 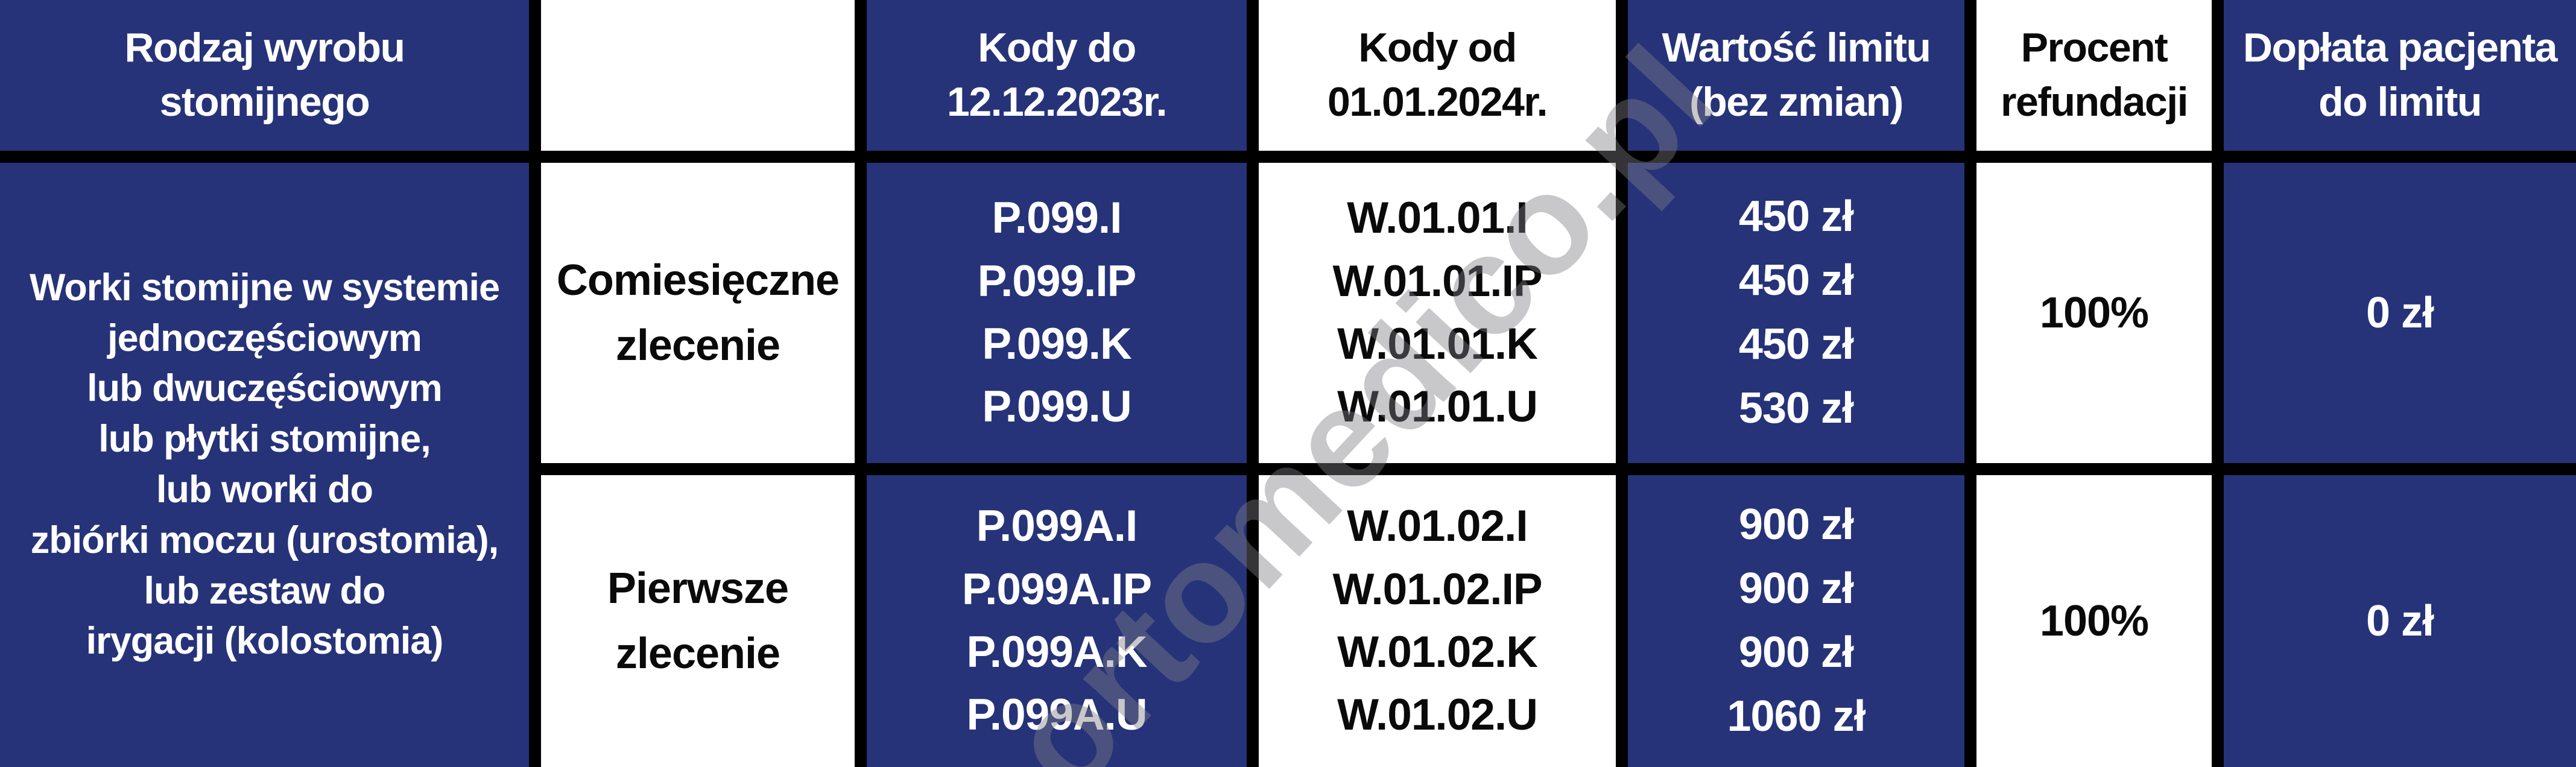 What do you see at coordinates (1437, 621) in the screenshot?
I see `row2-codes-new: W.01.02.I W.01.02.IP W.01.02.K W.01.02.U` at bounding box center [1437, 621].